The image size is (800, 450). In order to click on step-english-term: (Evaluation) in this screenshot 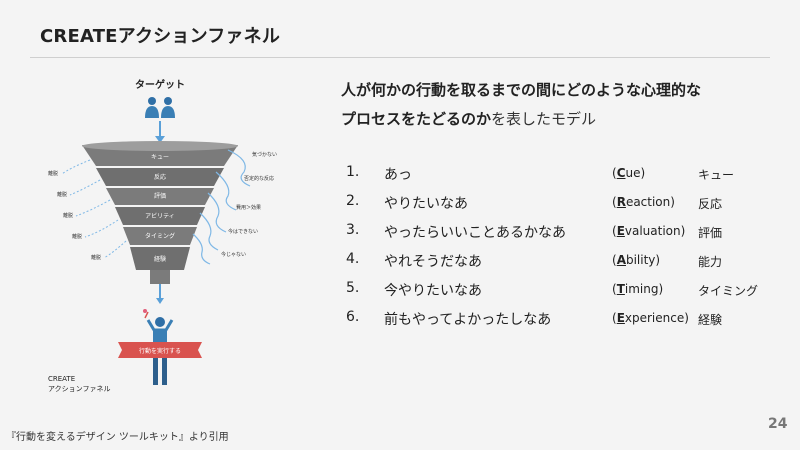, I will do `click(649, 231)`.